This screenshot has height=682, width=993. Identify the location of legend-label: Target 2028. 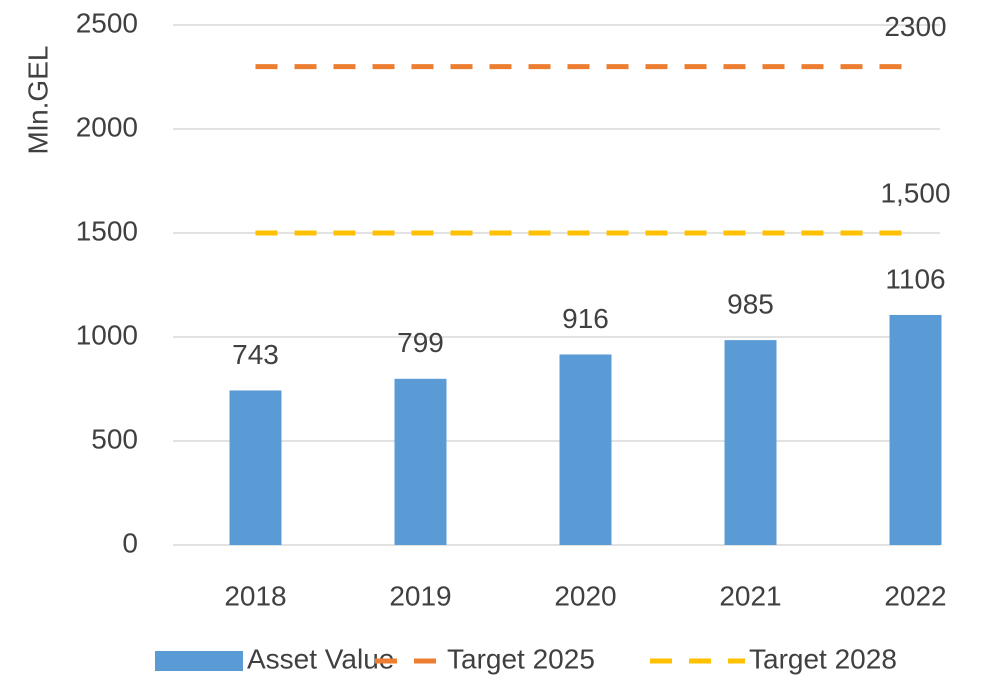
(823, 658).